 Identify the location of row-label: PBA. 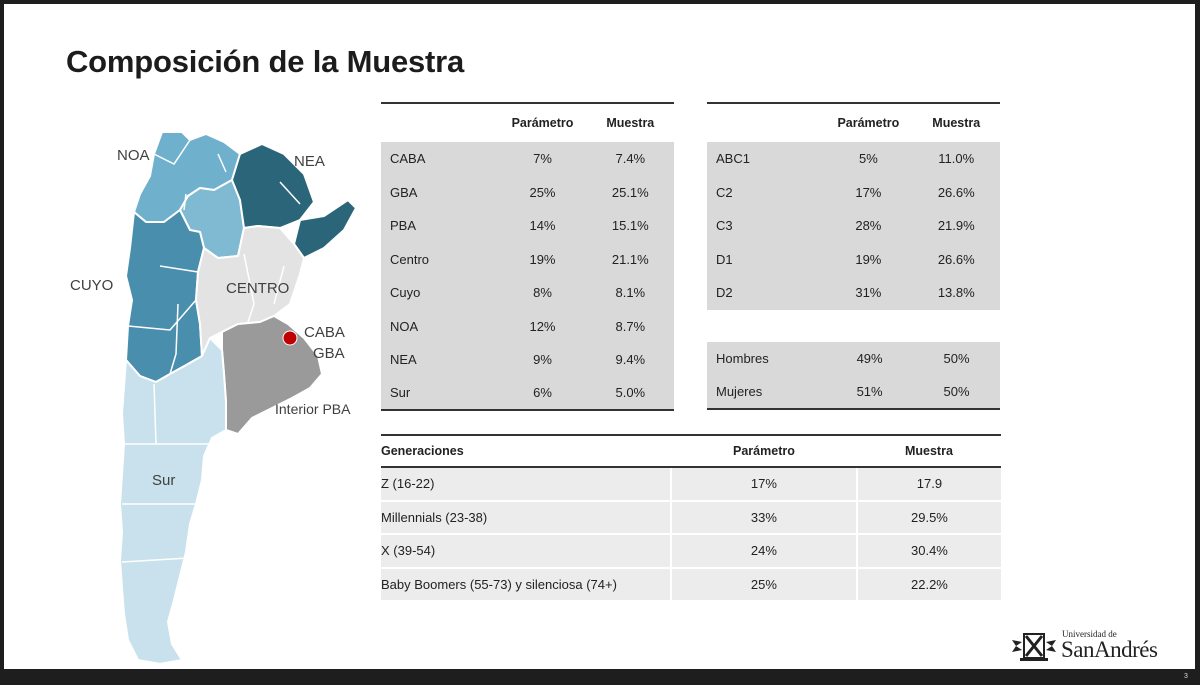
(403, 226).